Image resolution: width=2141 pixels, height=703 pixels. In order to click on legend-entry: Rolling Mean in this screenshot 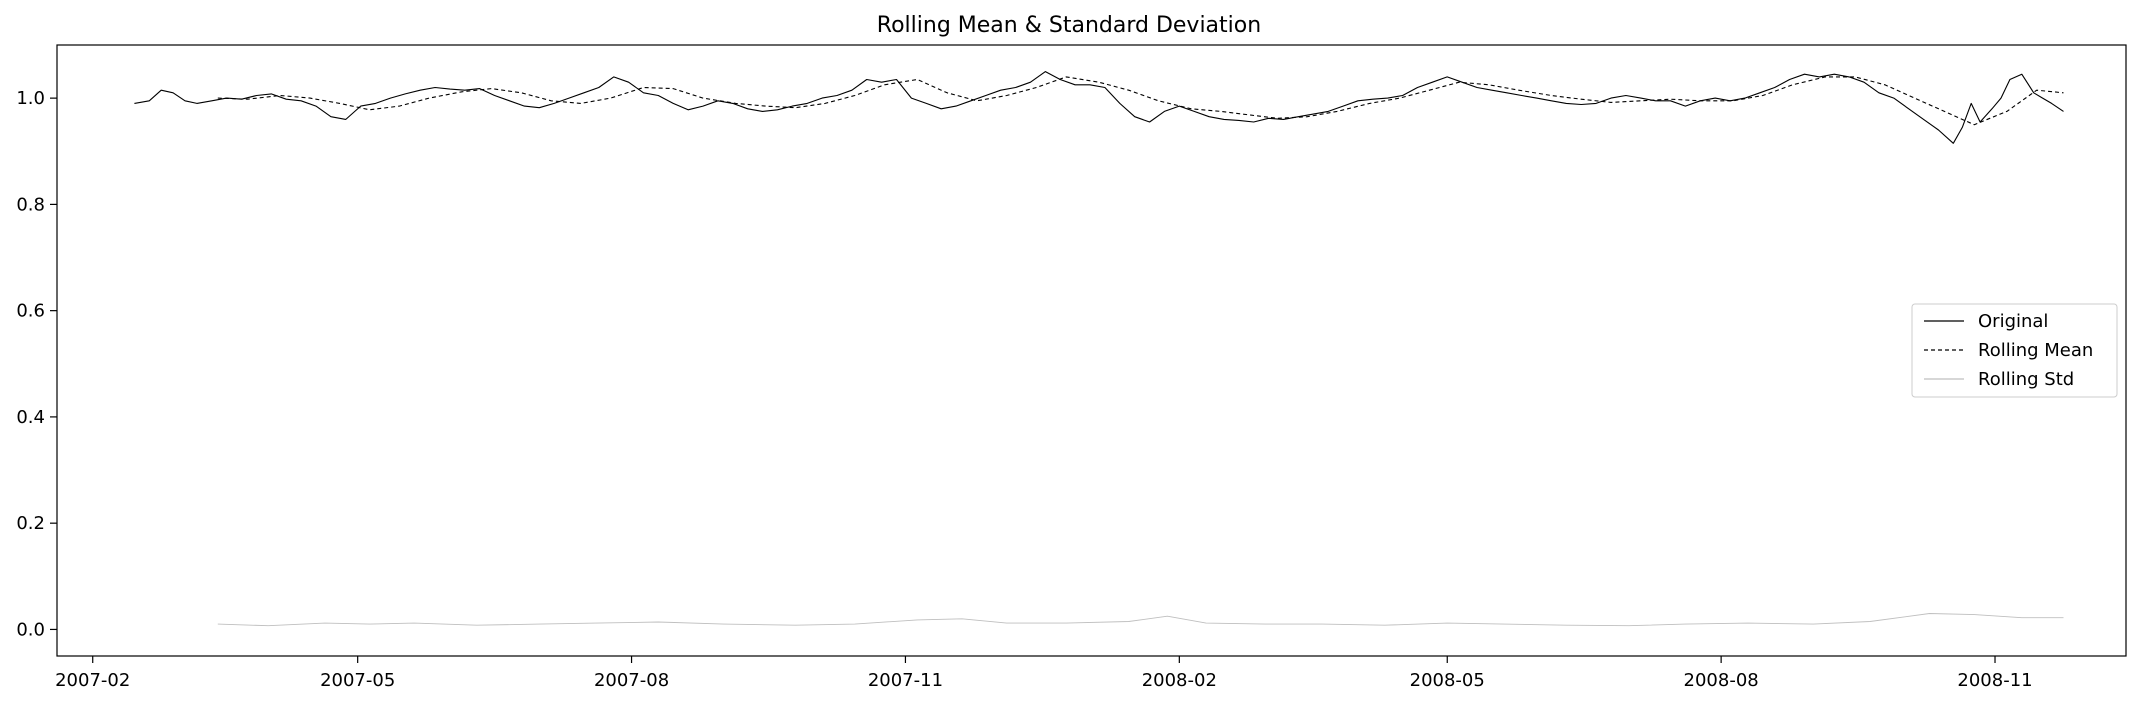, I will do `click(2035, 350)`.